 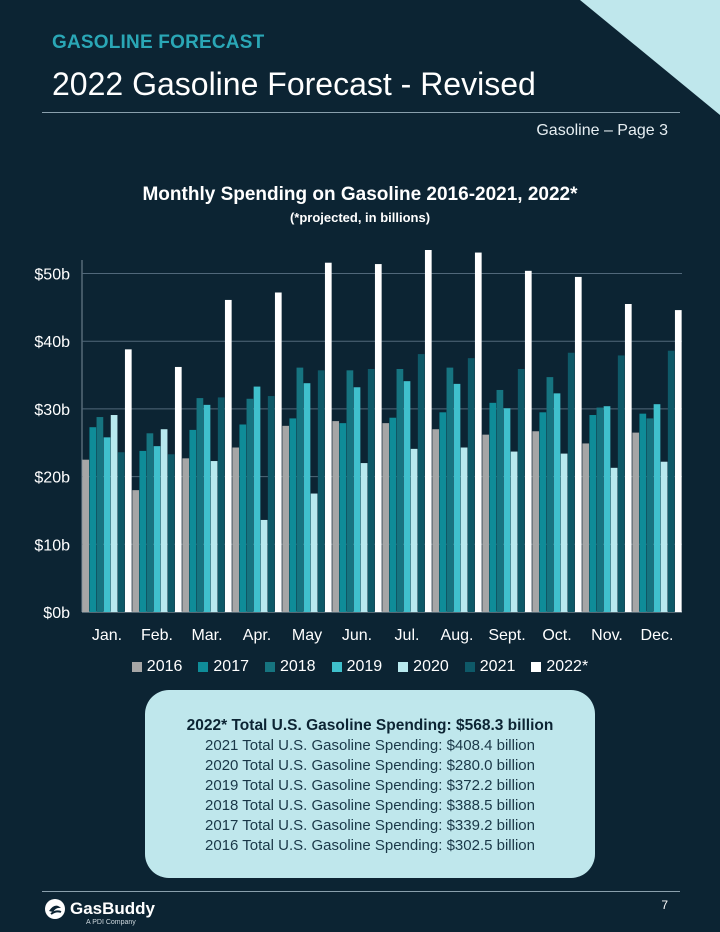 I want to click on bar-2019-feb, so click(x=157, y=529).